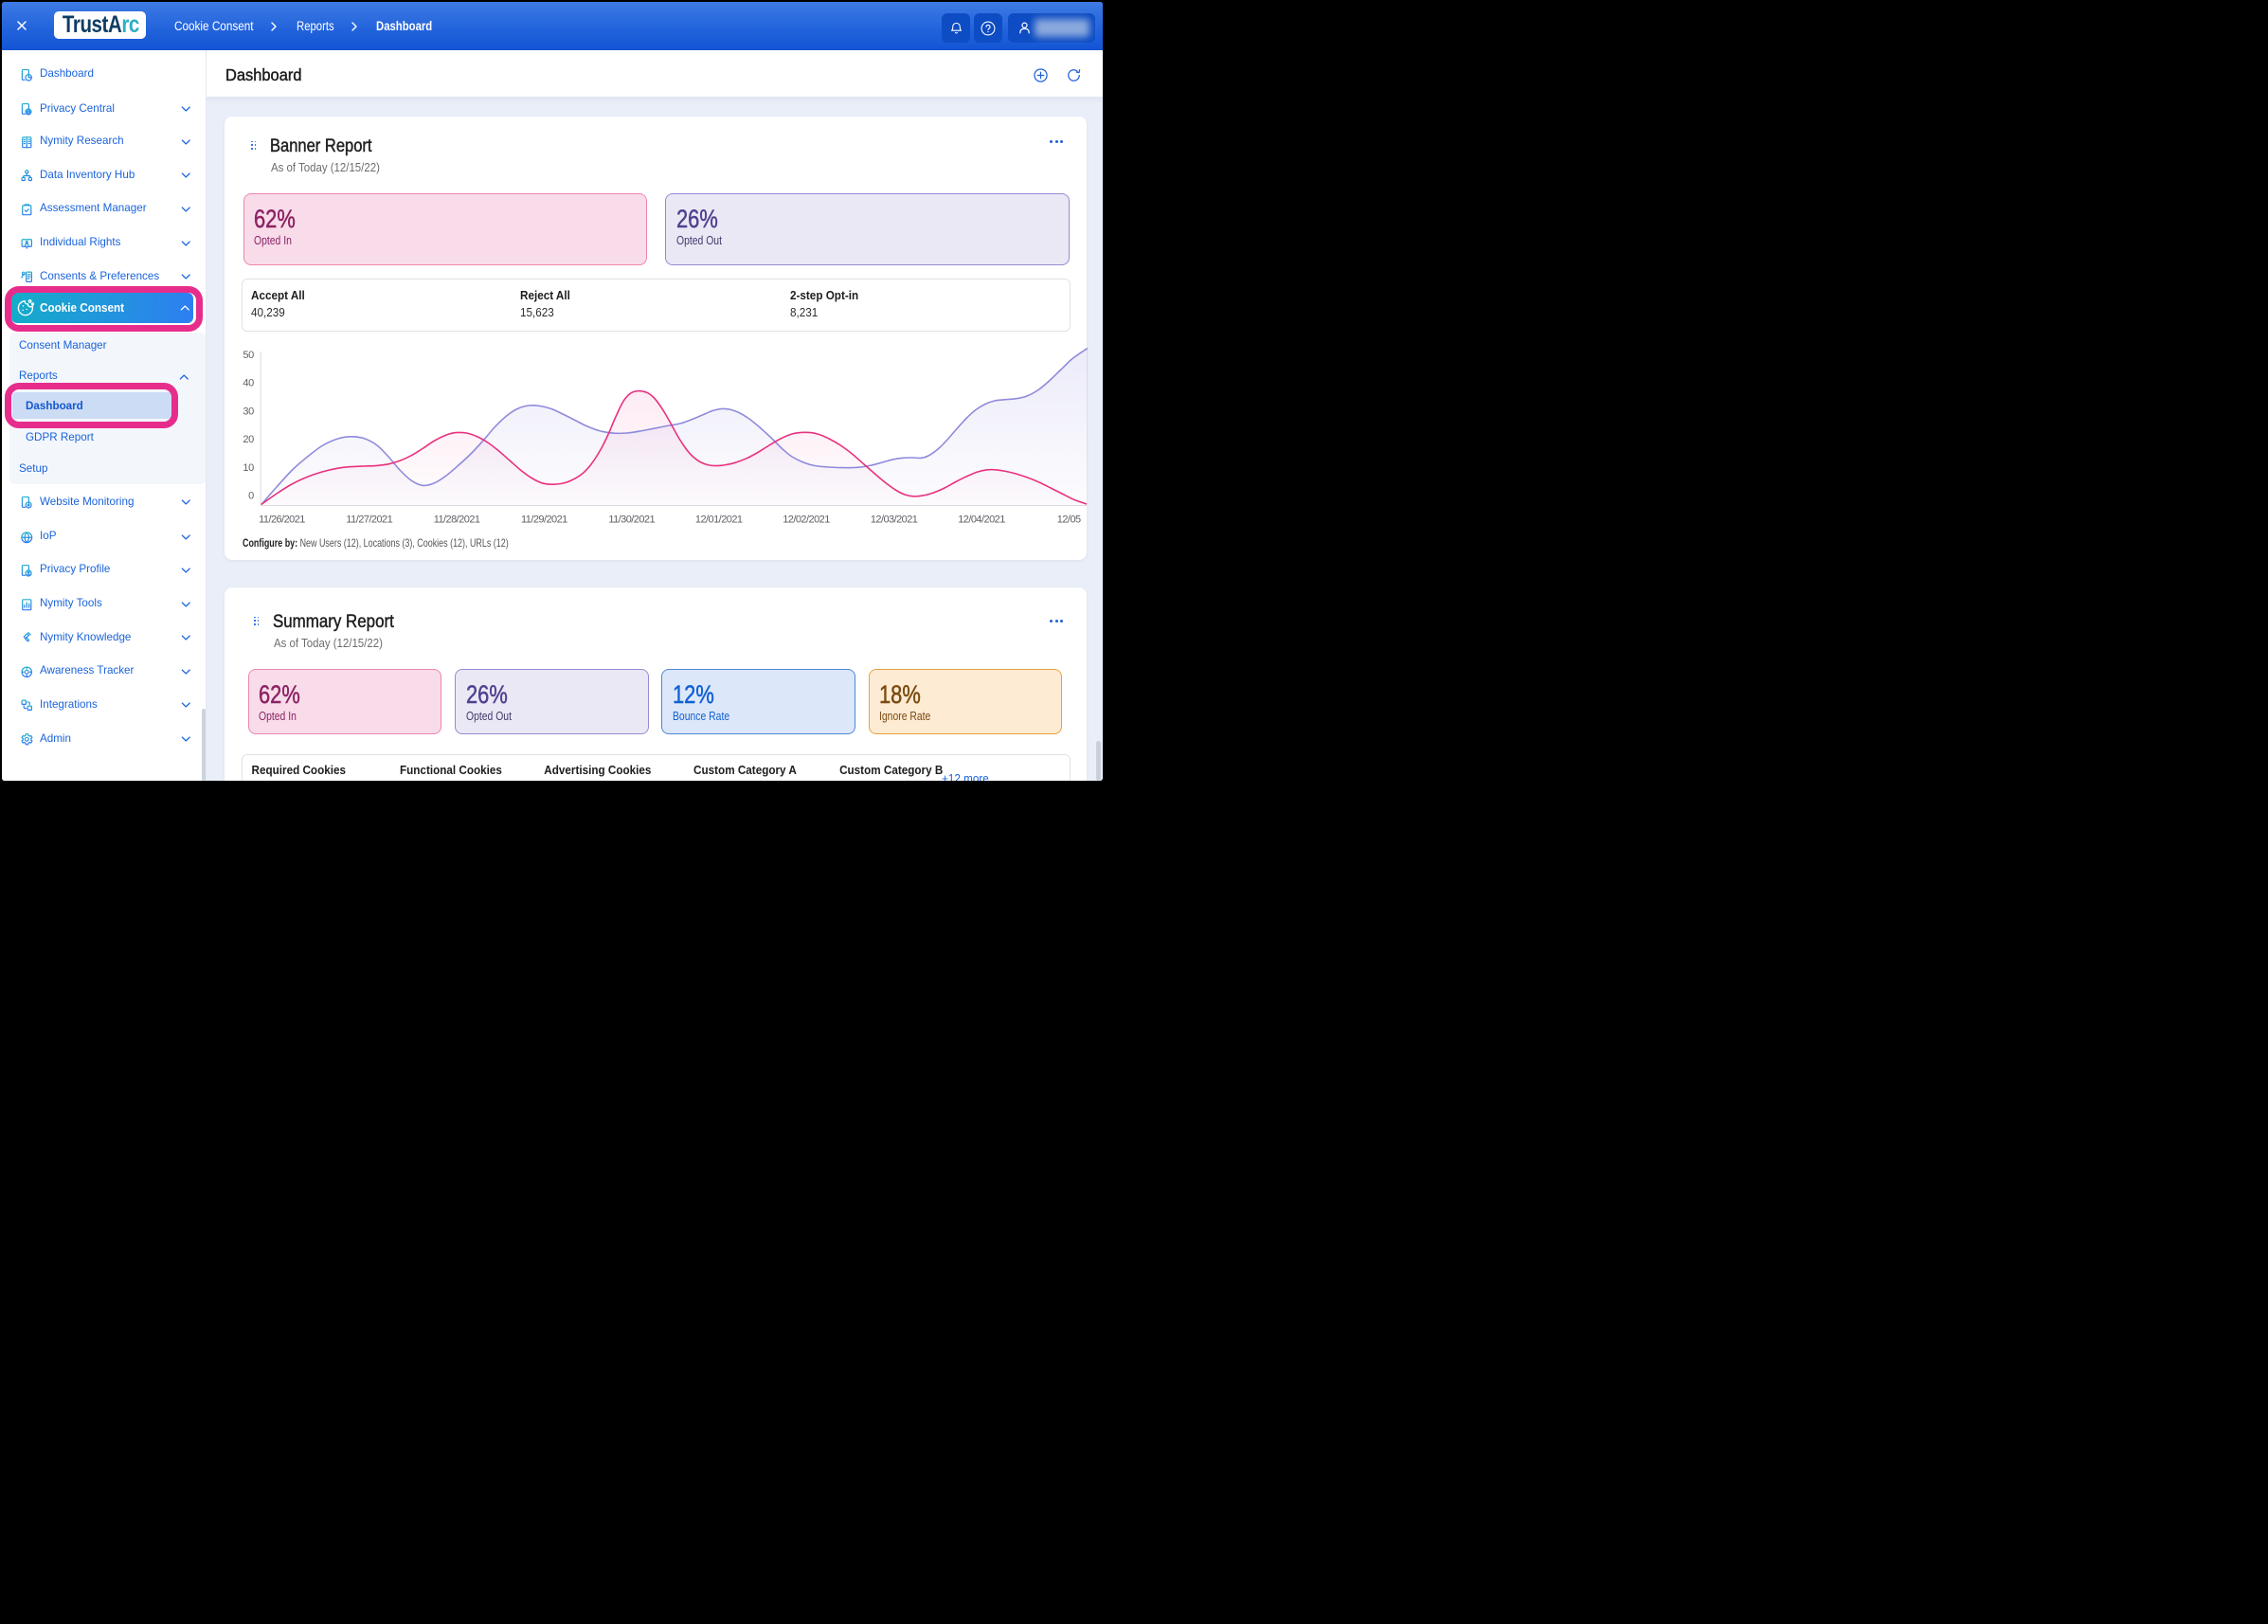 The height and width of the screenshot is (1624, 2268). I want to click on svg-text: 12/03/2021, so click(894, 520).